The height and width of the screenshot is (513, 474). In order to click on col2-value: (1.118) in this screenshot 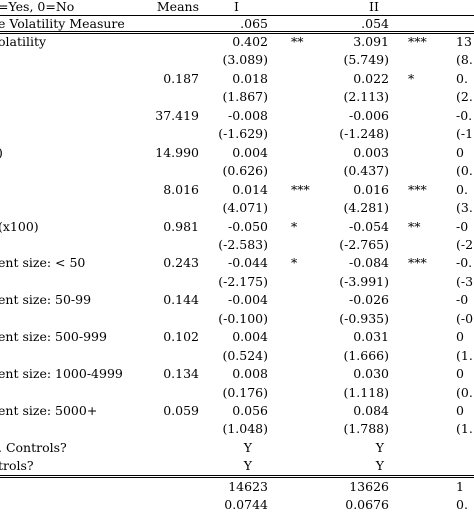, I will do `click(366, 392)`.